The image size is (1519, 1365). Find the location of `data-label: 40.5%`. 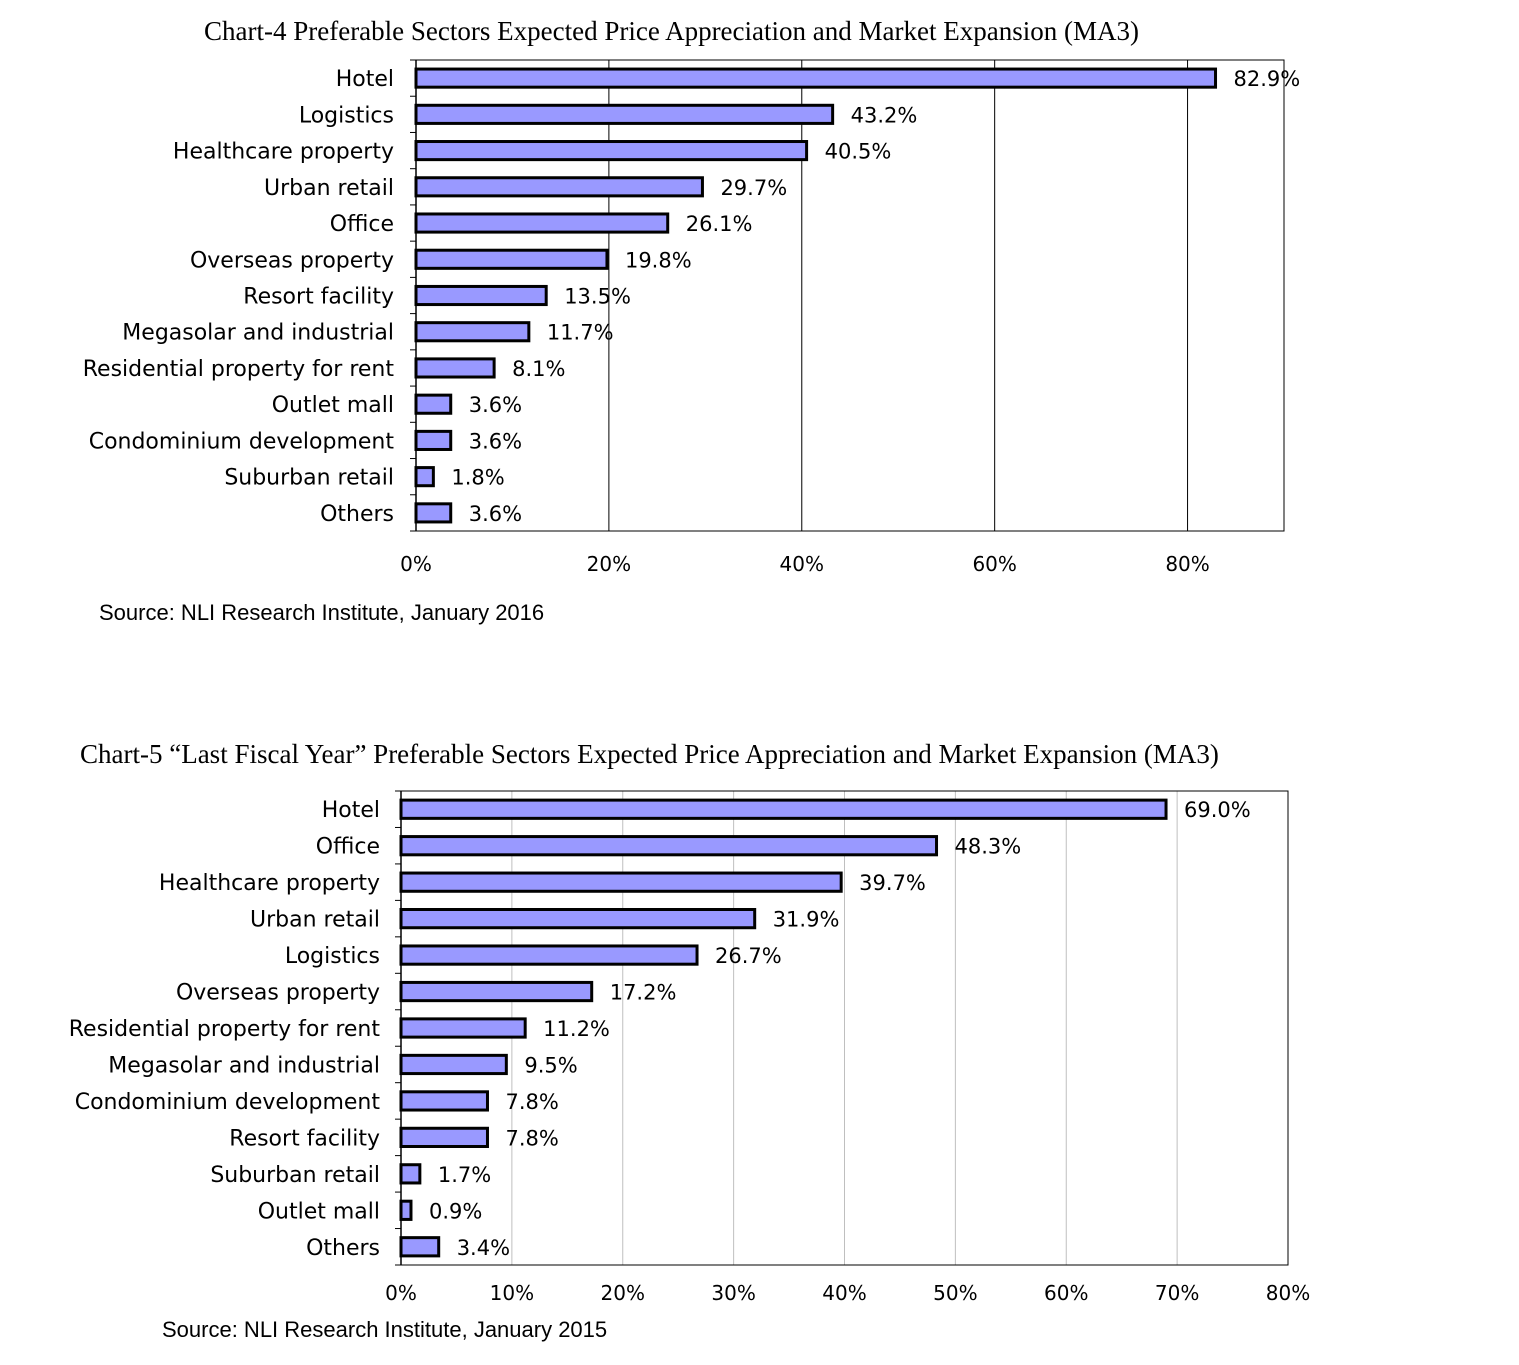

data-label: 40.5% is located at coordinates (858, 152).